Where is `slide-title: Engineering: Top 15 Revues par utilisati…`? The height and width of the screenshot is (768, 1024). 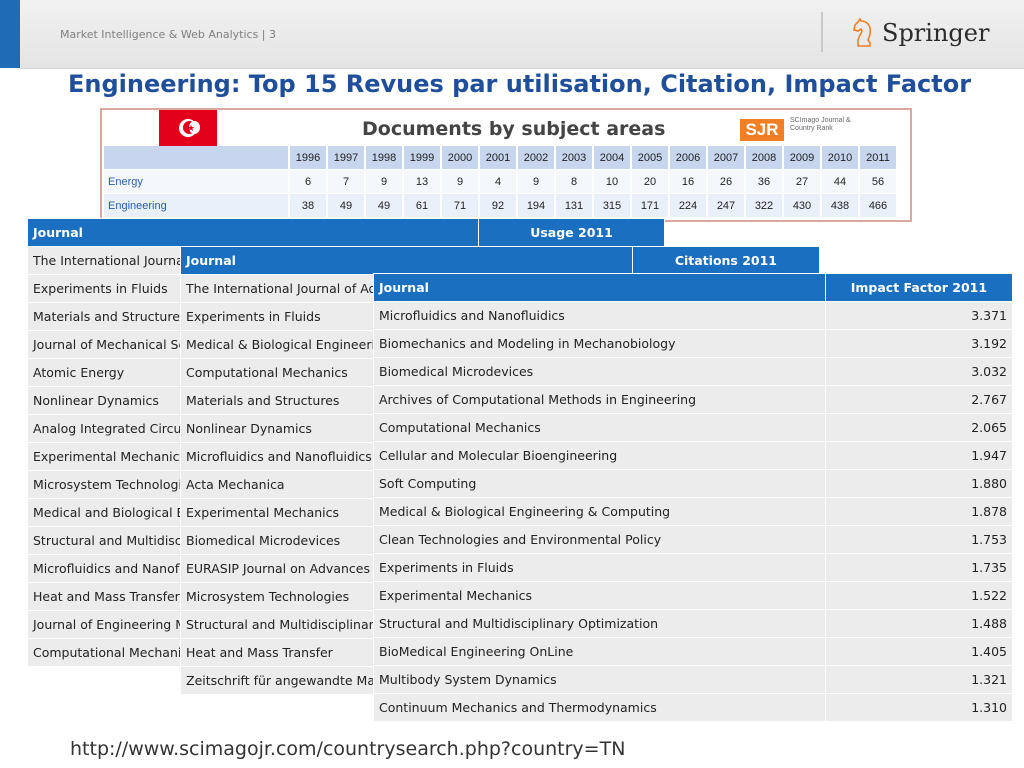
slide-title: Engineering: Top 15 Revues par utilisati… is located at coordinates (520, 84).